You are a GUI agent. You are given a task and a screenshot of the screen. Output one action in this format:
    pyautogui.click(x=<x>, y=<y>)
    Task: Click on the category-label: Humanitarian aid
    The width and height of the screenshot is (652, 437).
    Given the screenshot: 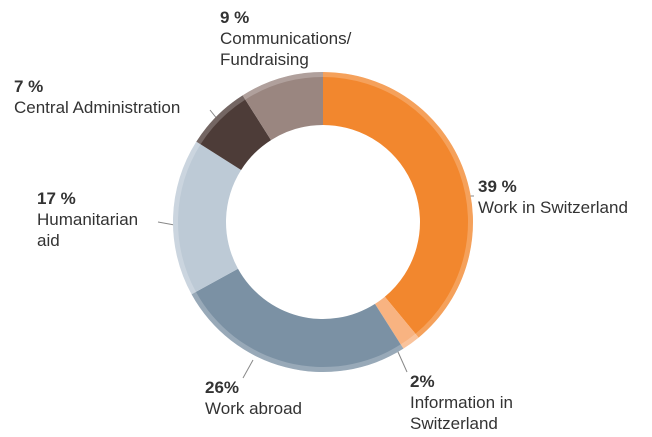 What is the action you would take?
    pyautogui.click(x=88, y=230)
    